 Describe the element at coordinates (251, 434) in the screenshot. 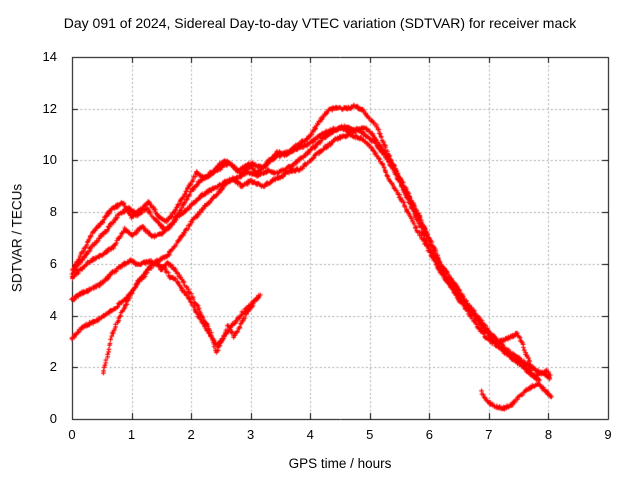

I see `x-tick-label: 3` at that location.